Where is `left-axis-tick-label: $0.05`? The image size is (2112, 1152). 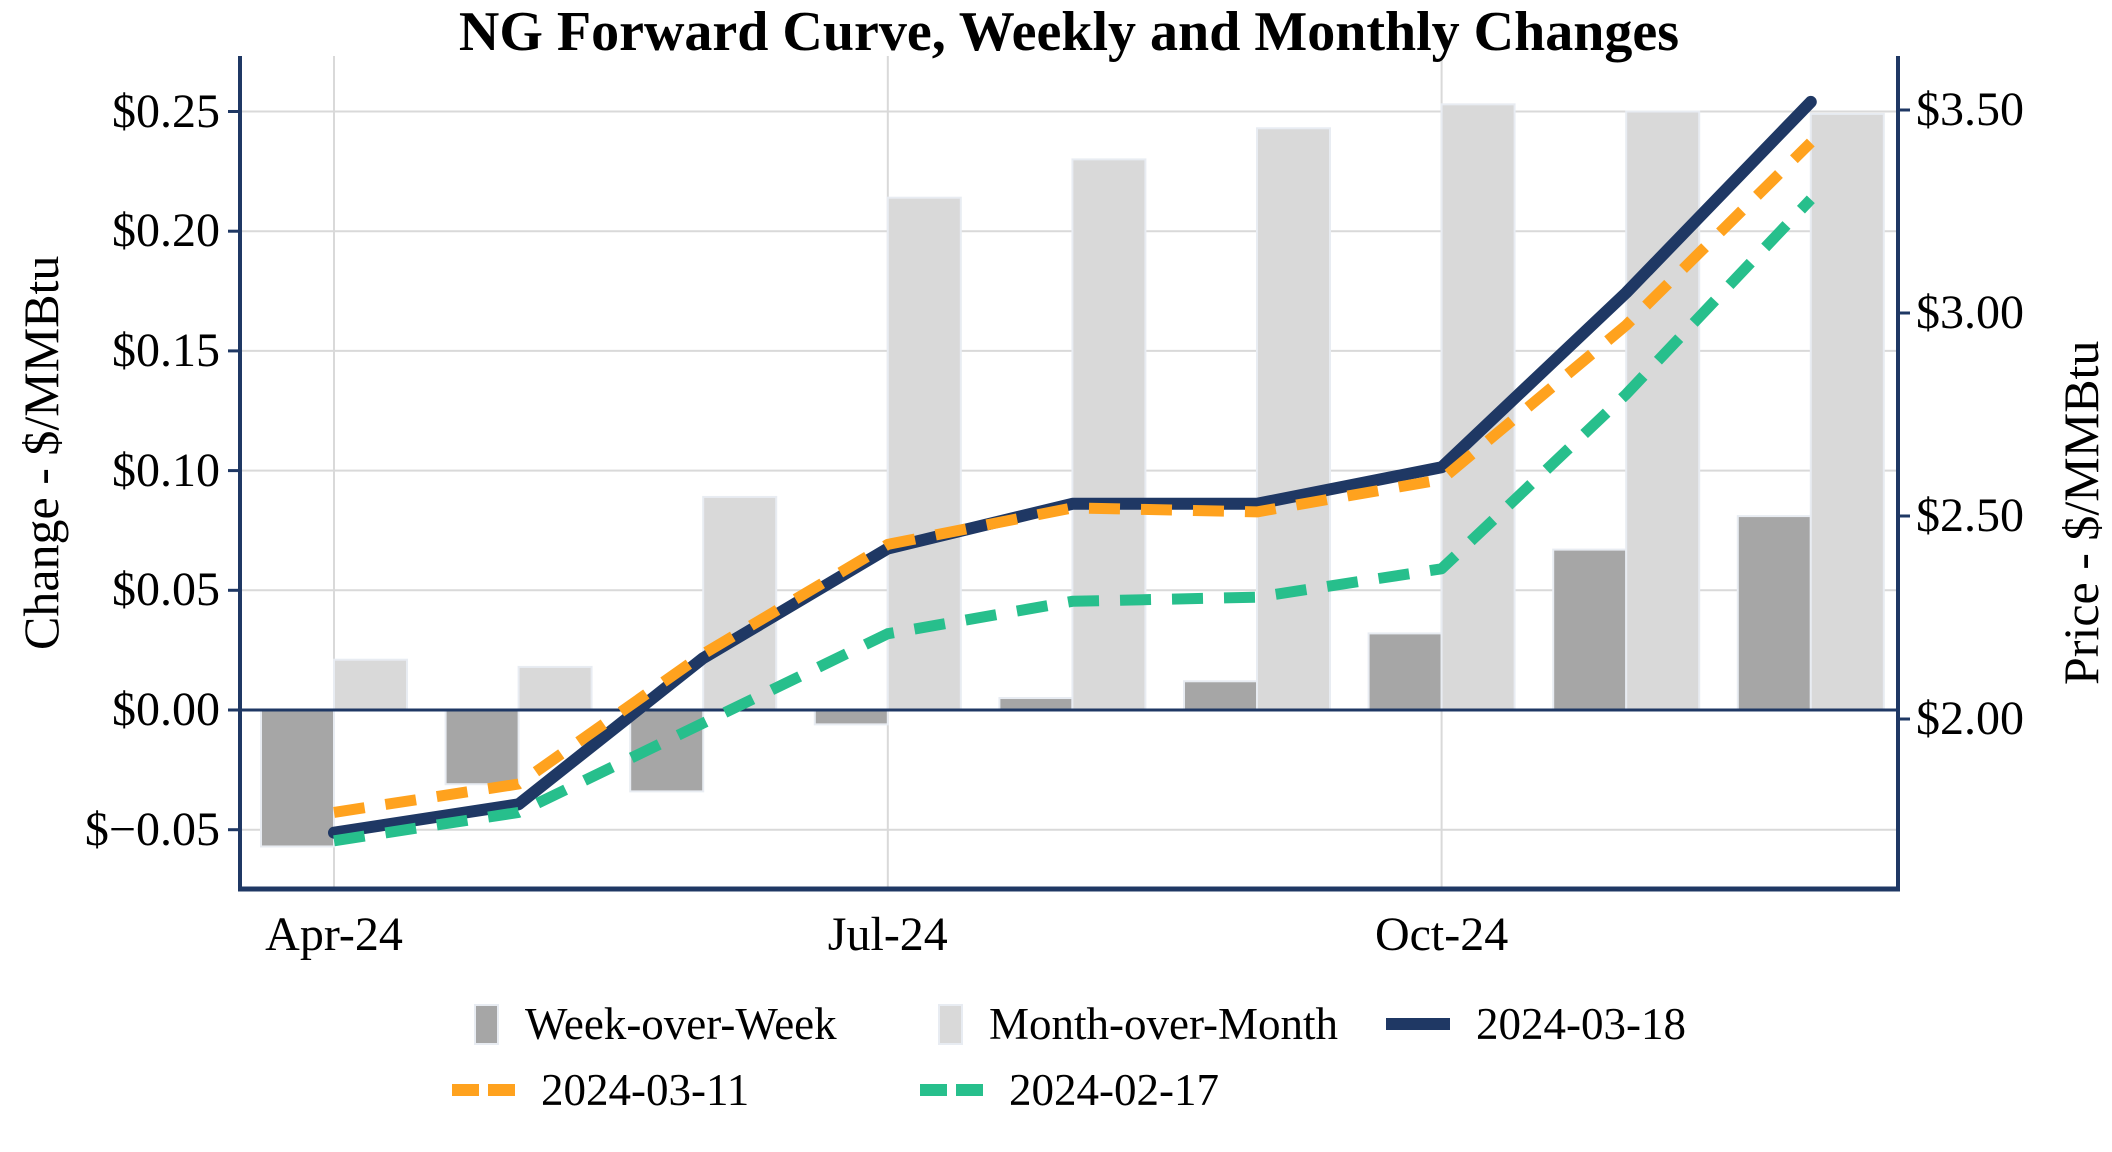
left-axis-tick-label: $0.05 is located at coordinates (166, 590).